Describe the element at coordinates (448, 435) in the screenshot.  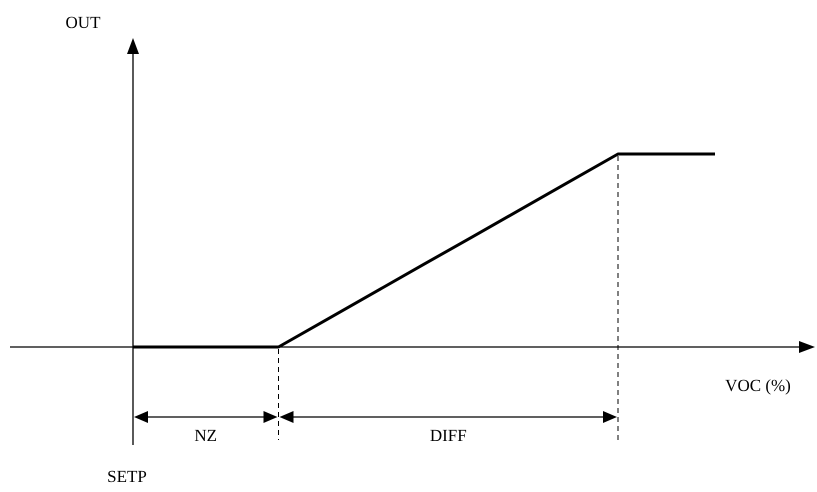
I see `text: DIFF` at that location.